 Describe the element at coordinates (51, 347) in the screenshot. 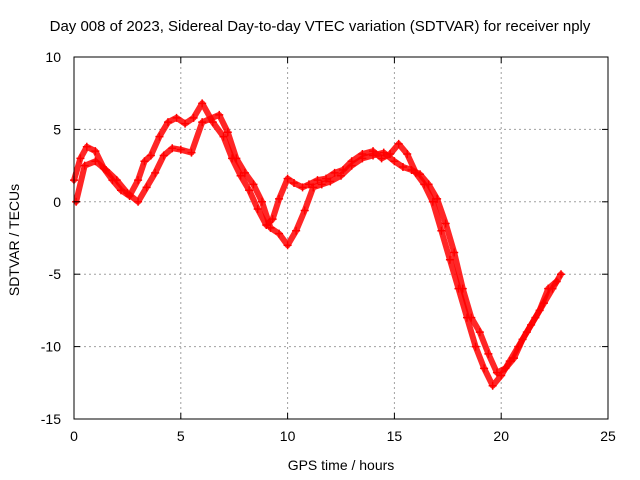

I see `y-tick-label: -10` at that location.